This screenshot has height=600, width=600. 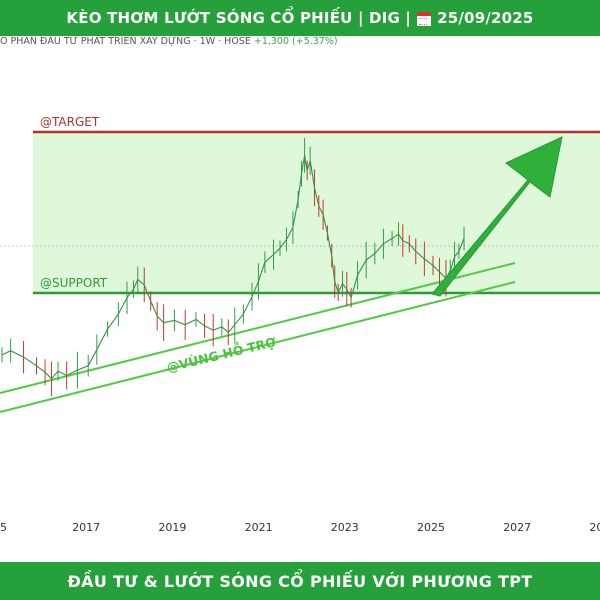 What do you see at coordinates (517, 527) in the screenshot?
I see `x-tick-label: 2027` at bounding box center [517, 527].